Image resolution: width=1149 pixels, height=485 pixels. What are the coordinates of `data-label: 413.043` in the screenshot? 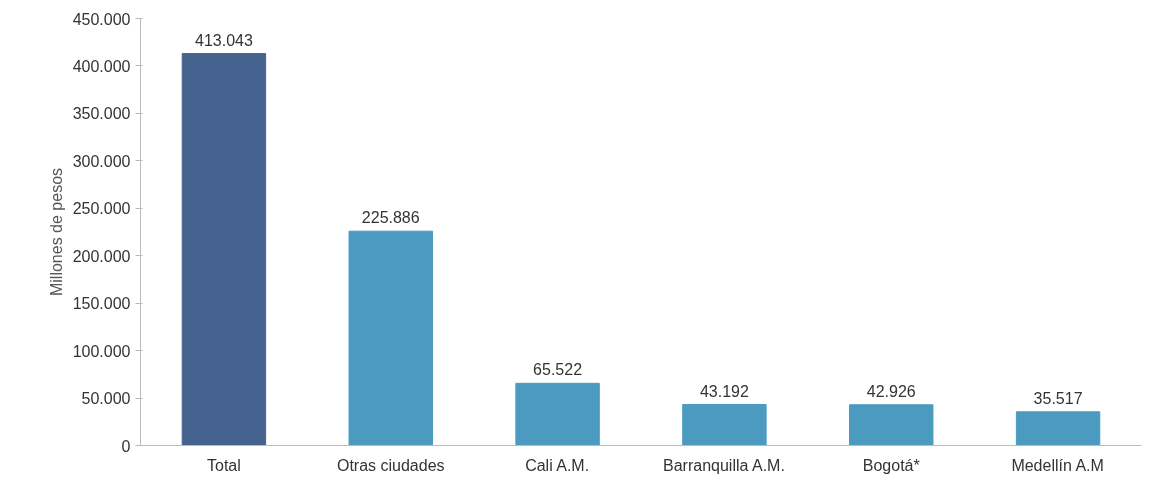 It's located at (224, 40).